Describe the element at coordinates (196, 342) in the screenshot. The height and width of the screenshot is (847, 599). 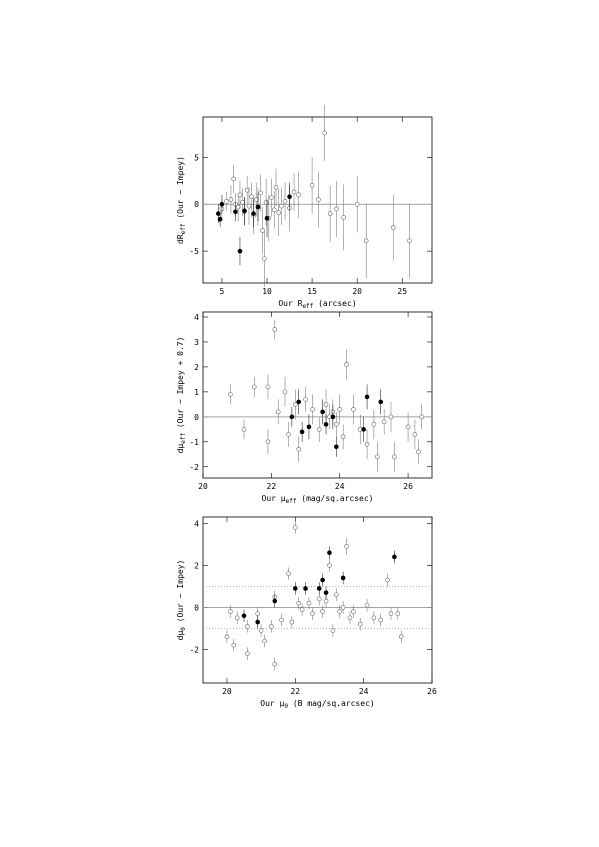
I see `y-tick-label: 3` at that location.